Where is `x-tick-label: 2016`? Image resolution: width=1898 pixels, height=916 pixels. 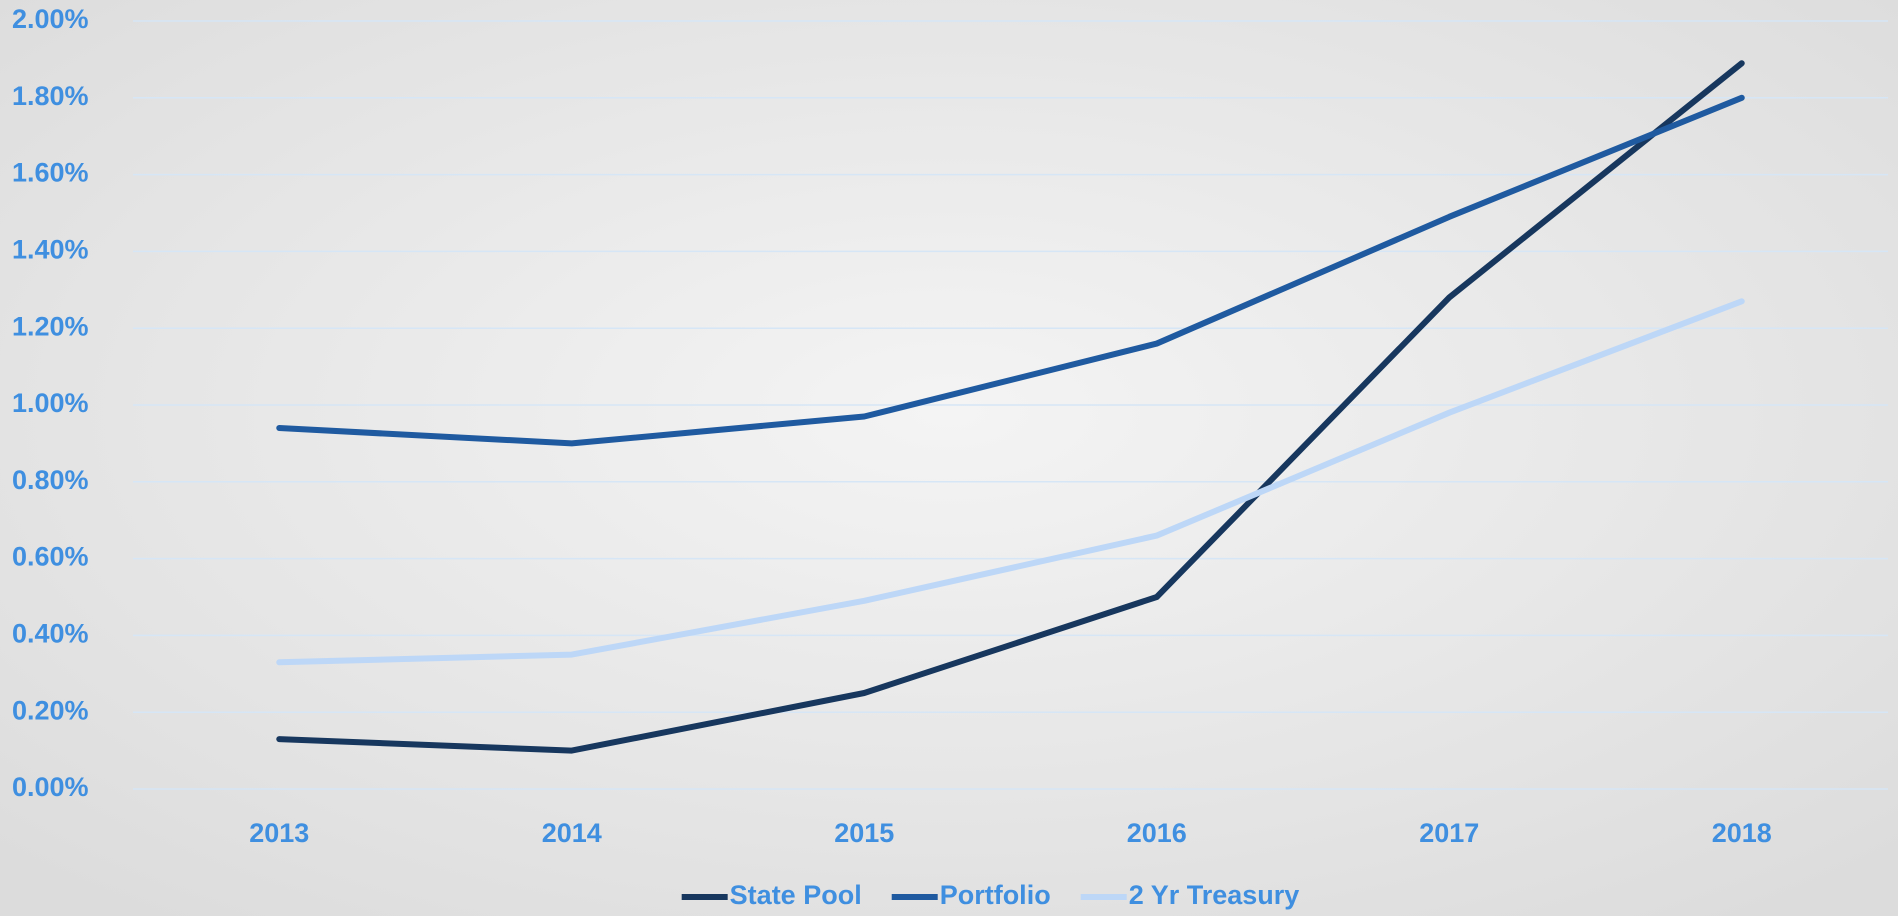 x-tick-label: 2016 is located at coordinates (1157, 833).